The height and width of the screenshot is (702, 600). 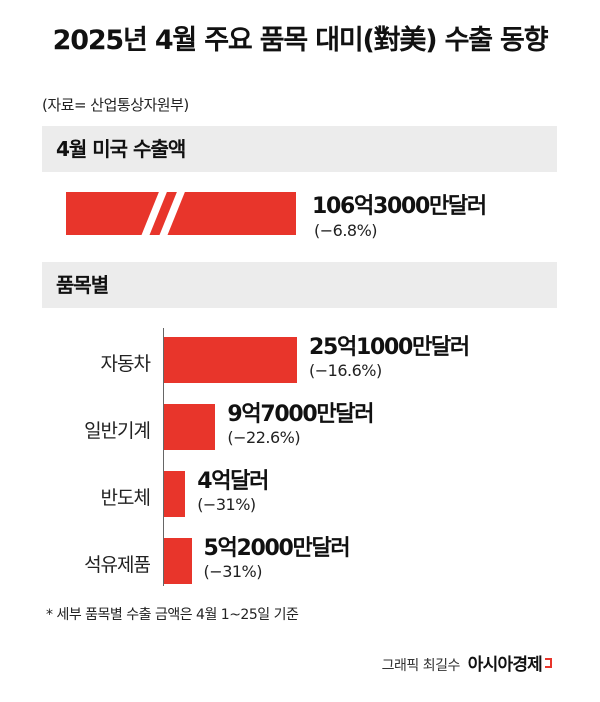 I want to click on footnote: * 세부 품목별 수출 금액은 4월 1~25일 기준, so click(x=172, y=615).